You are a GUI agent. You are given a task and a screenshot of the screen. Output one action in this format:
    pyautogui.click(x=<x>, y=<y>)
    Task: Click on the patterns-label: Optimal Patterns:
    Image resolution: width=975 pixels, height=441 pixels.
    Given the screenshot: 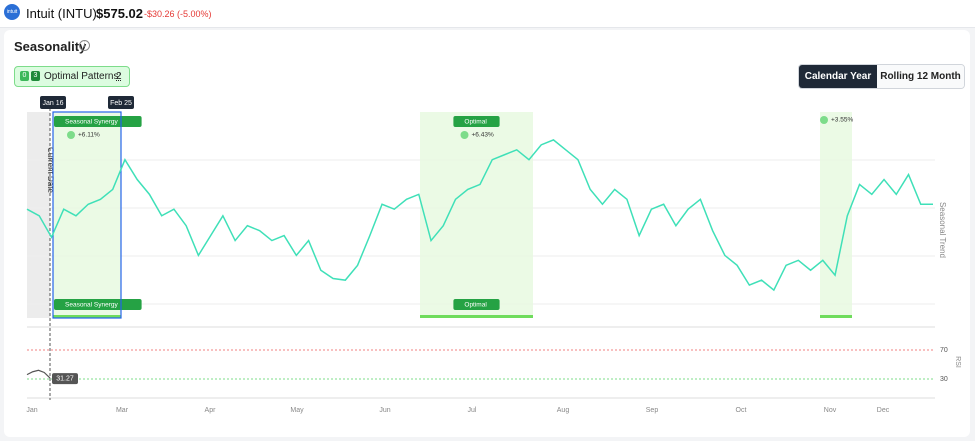 What is the action you would take?
    pyautogui.click(x=83, y=76)
    